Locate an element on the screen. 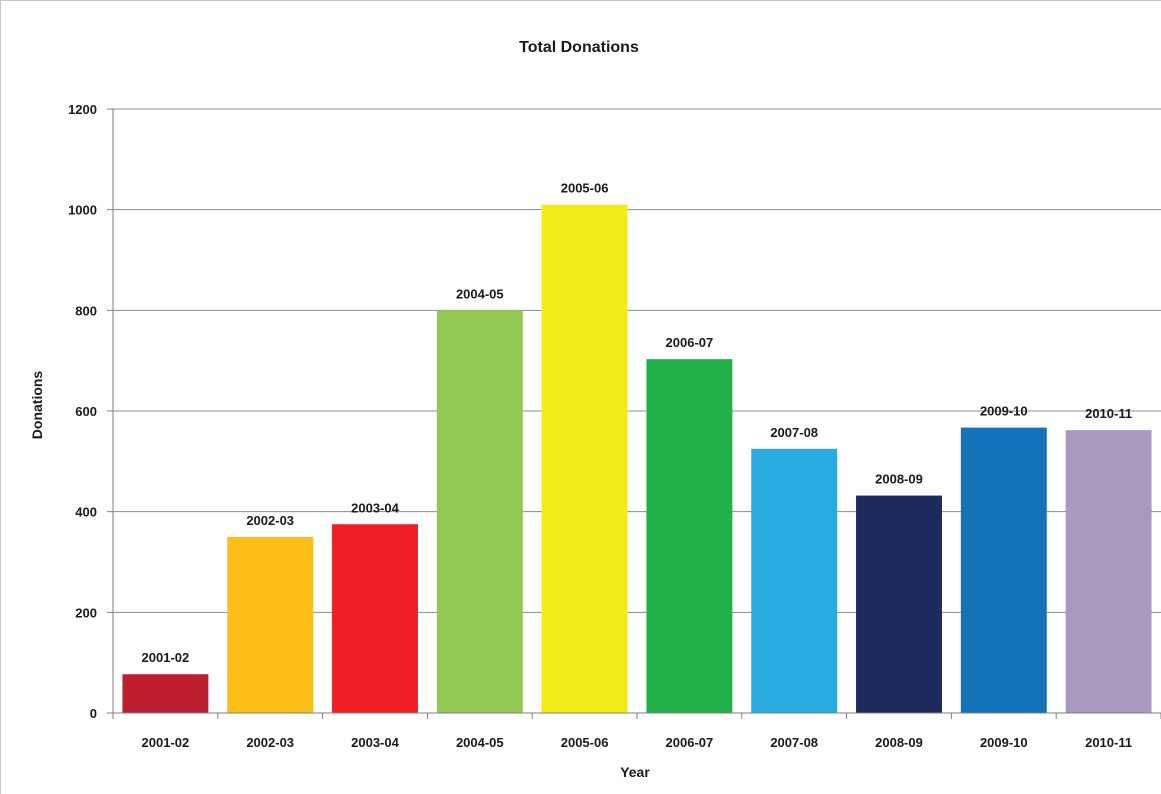 The image size is (1161, 794). y-tick-label: 1200 is located at coordinates (82, 109).